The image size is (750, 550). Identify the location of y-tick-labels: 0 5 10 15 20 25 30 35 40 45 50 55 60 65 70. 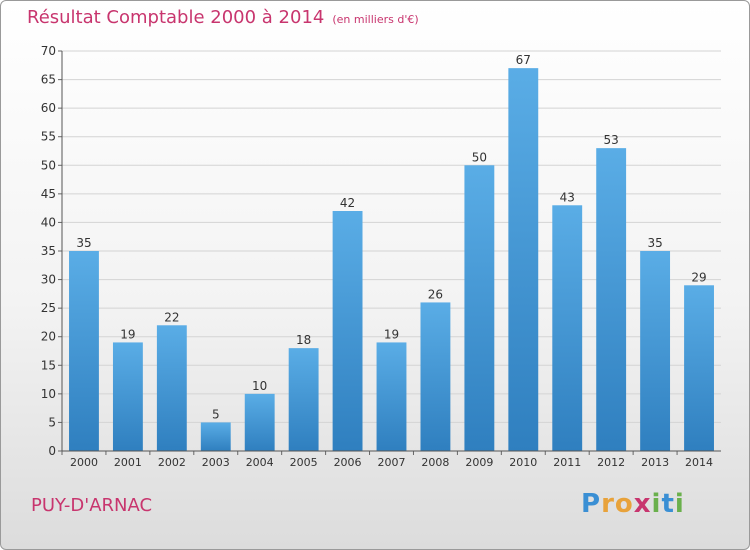
(48, 251).